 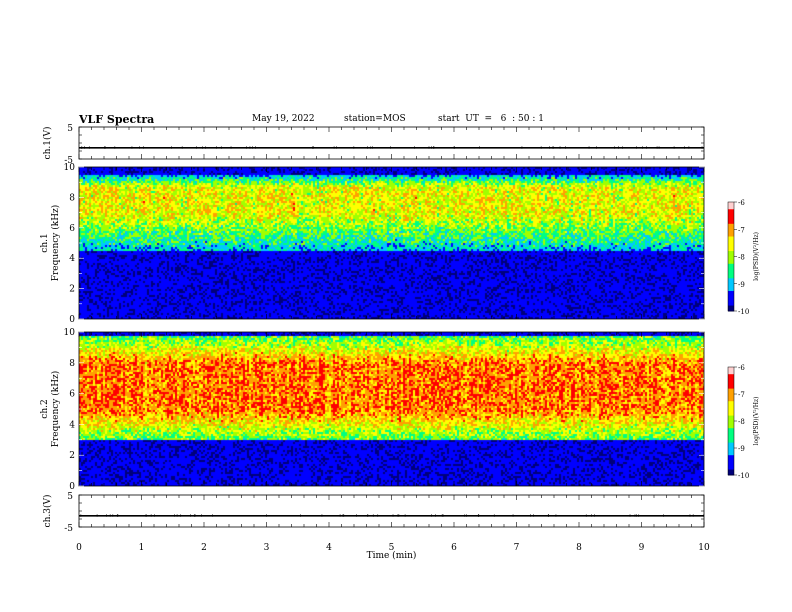 What do you see at coordinates (741, 368) in the screenshot?
I see `colorbar-tick-label: -6` at bounding box center [741, 368].